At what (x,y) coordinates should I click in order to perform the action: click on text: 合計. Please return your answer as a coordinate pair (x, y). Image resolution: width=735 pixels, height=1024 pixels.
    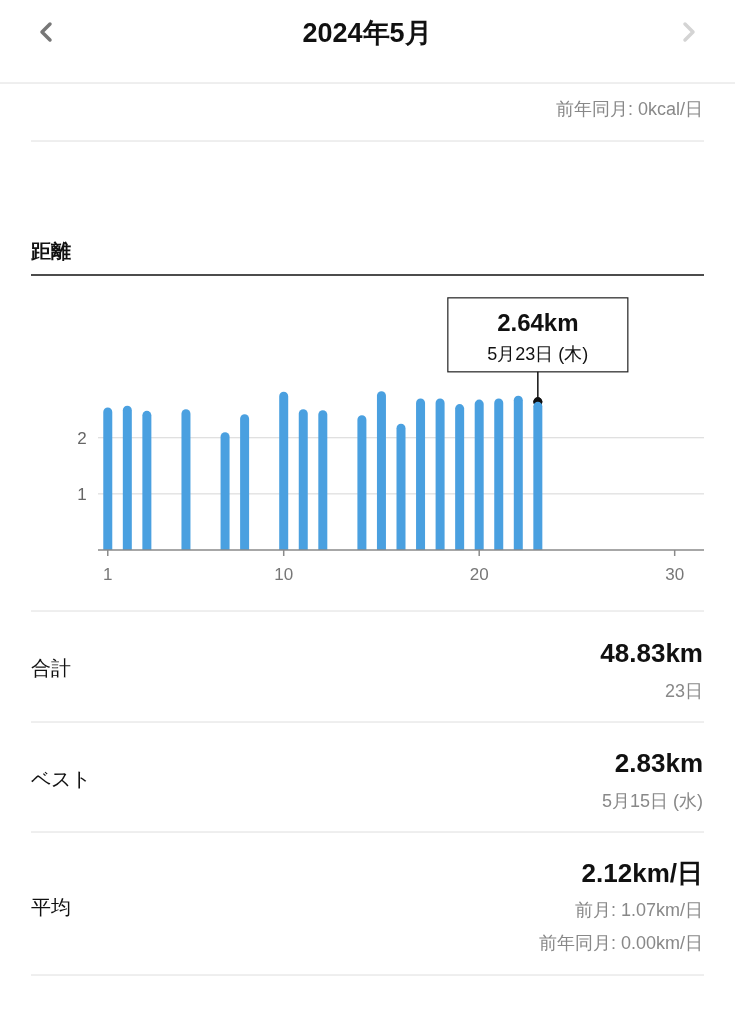
    Looking at the image, I should click on (51, 668).